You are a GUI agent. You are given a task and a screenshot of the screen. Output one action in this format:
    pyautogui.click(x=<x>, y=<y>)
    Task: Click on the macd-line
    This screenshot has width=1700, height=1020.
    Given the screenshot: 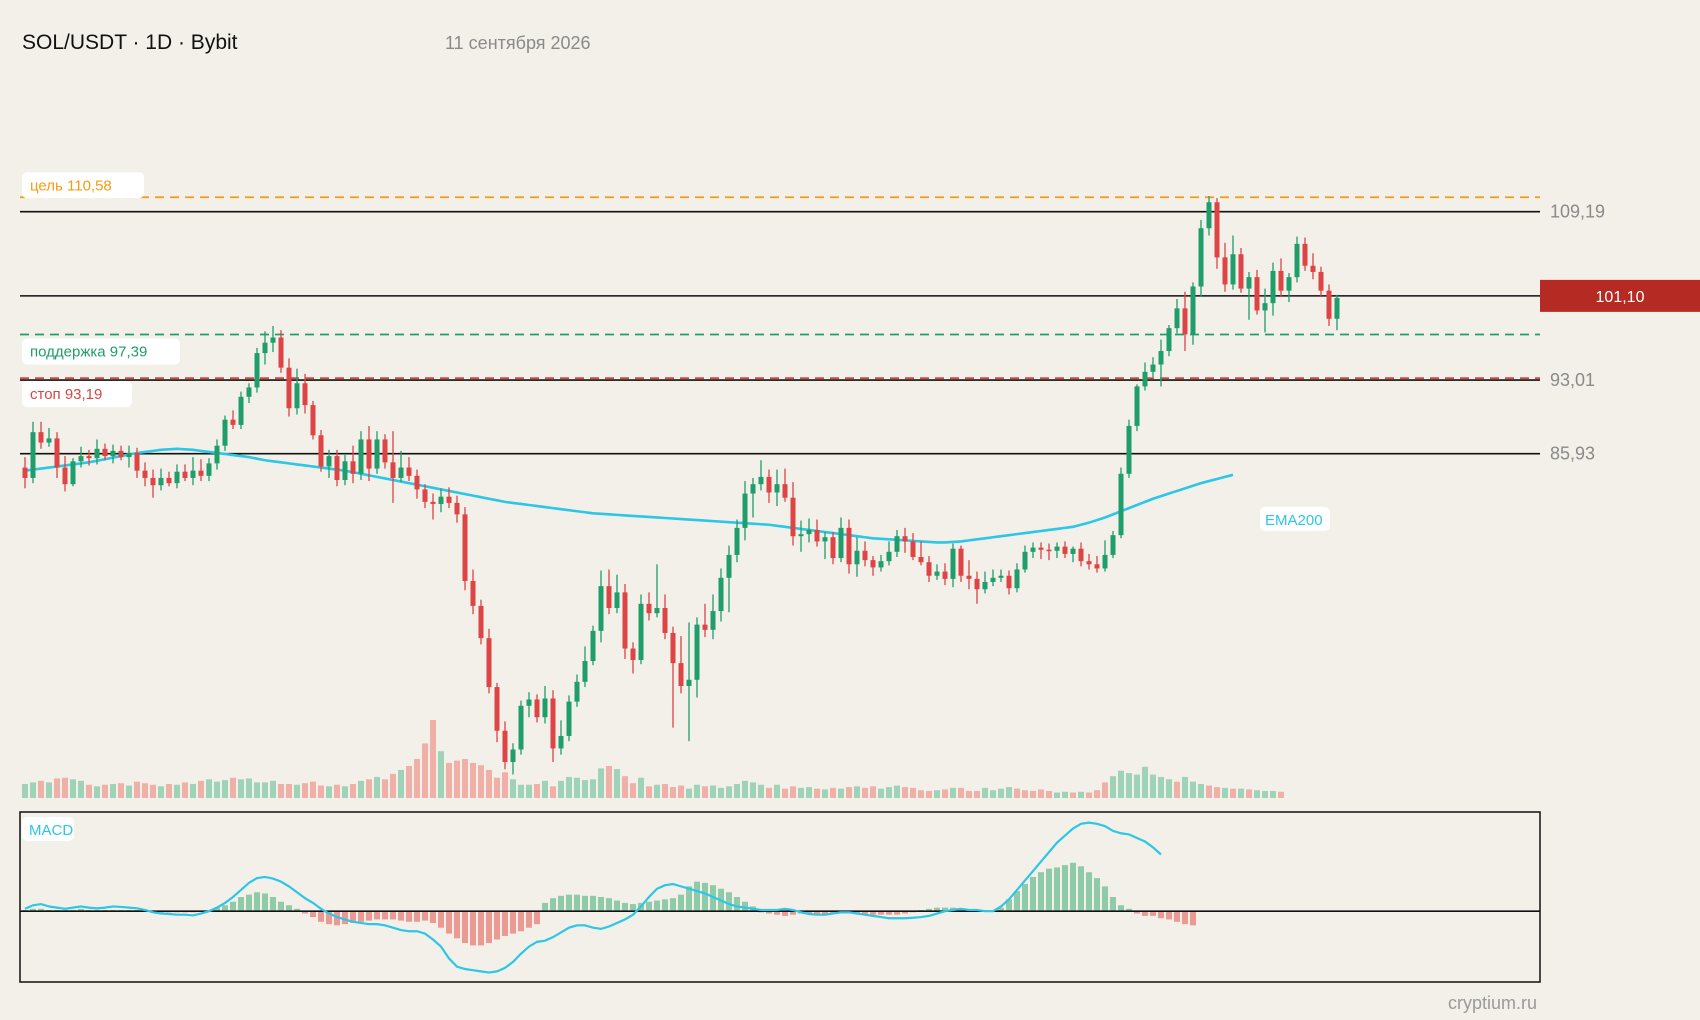 What is the action you would take?
    pyautogui.click(x=593, y=897)
    